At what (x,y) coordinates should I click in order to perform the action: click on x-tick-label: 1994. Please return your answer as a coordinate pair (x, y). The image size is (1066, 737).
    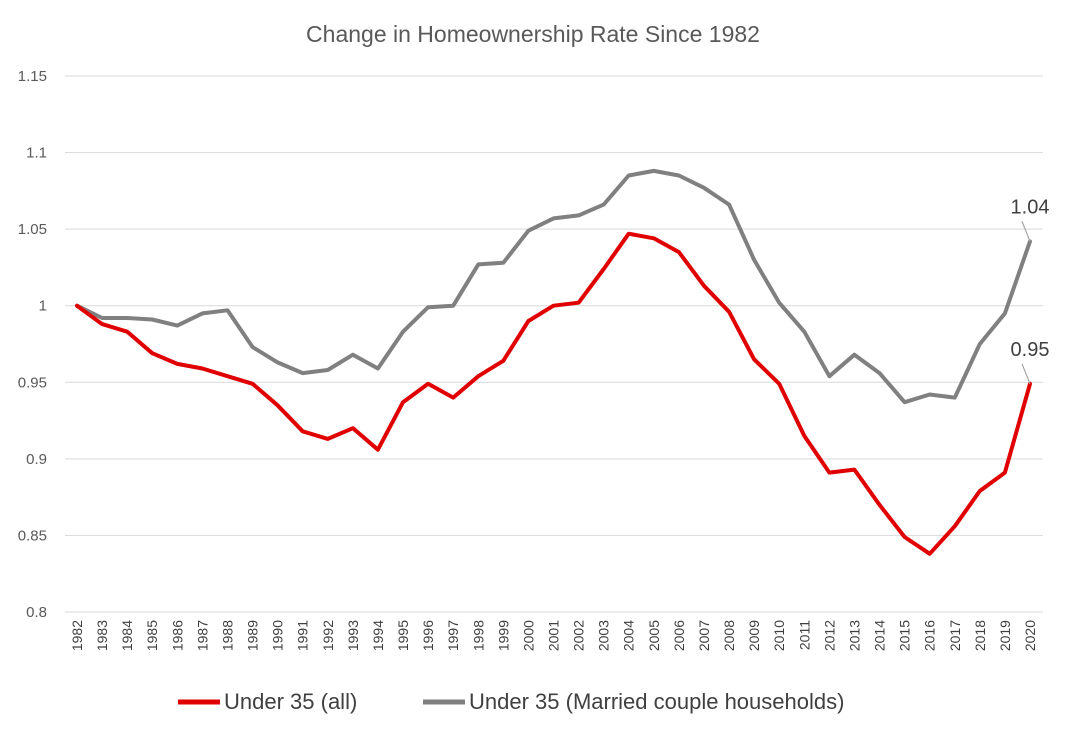
    Looking at the image, I should click on (378, 635).